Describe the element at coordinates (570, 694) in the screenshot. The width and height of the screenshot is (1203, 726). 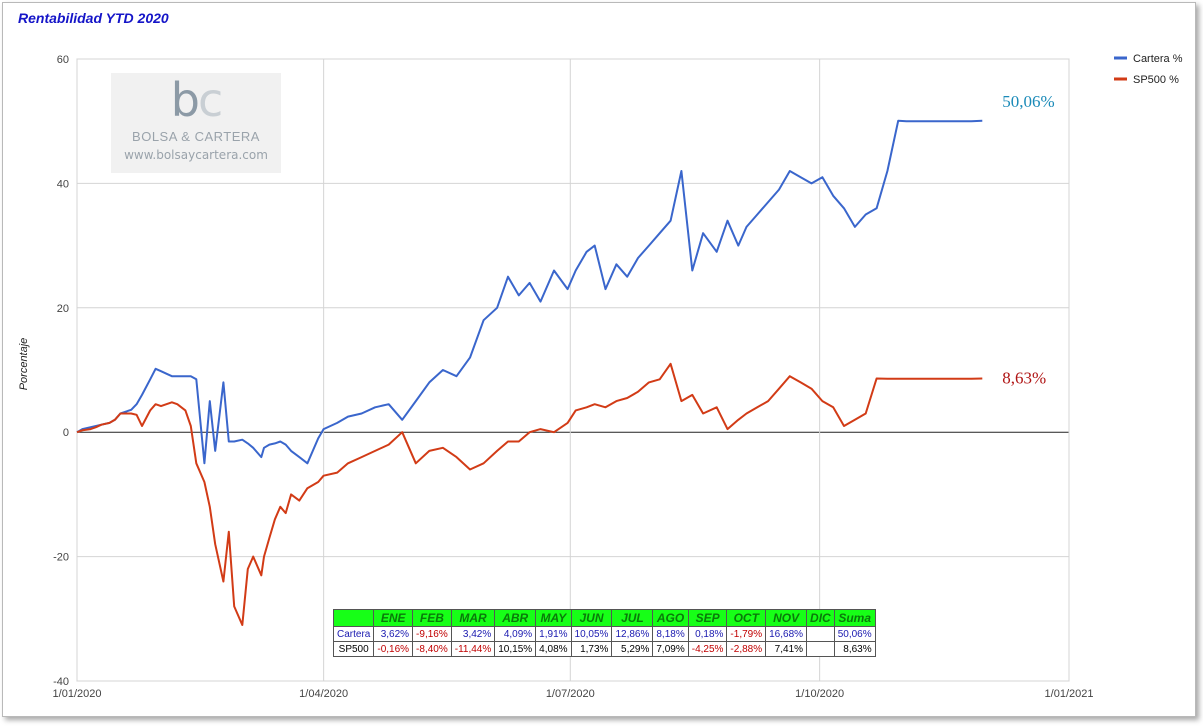
I see `x-tick-label: 1/07/2020` at that location.